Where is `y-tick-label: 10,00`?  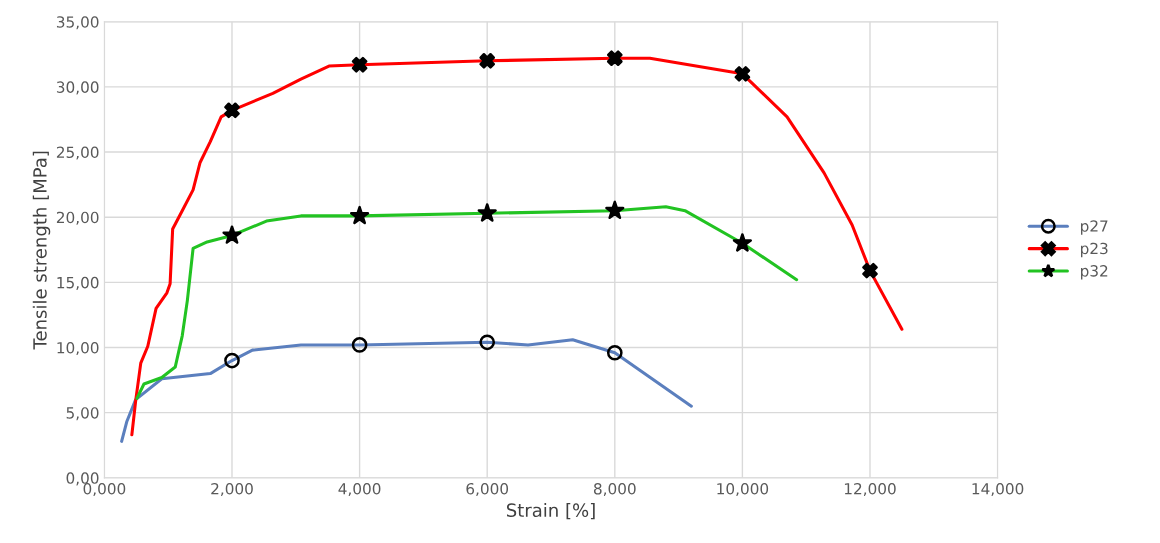 y-tick-label: 10,00 is located at coordinates (78, 348).